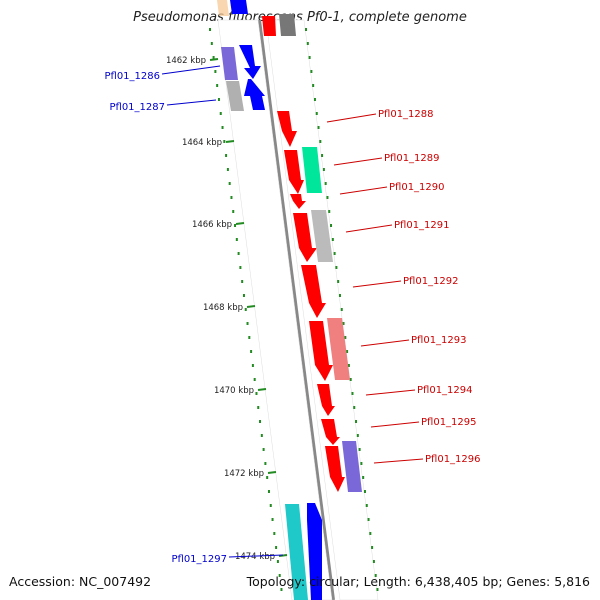 This screenshot has width=600, height=600. Describe the element at coordinates (199, 559) in the screenshot. I see `gene-label-reverse: Pfl01_1297` at that location.